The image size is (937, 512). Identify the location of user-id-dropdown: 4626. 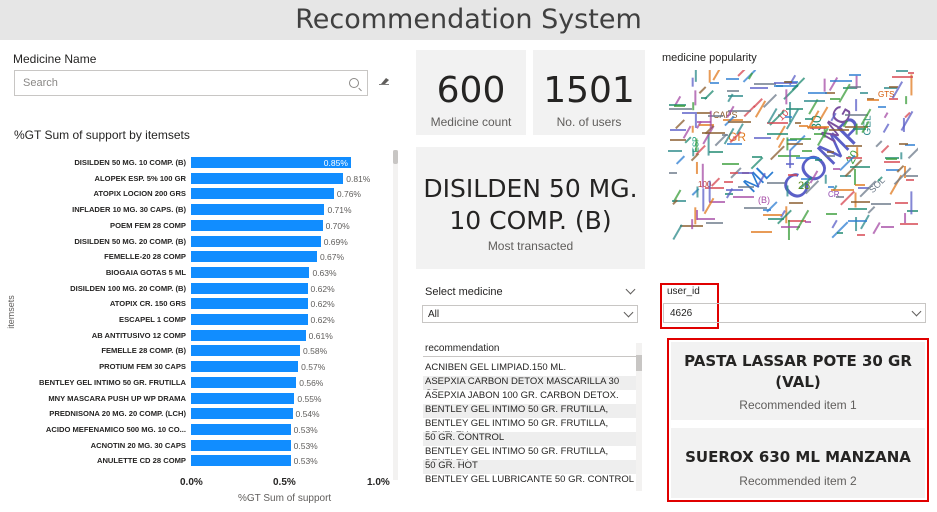
(794, 313).